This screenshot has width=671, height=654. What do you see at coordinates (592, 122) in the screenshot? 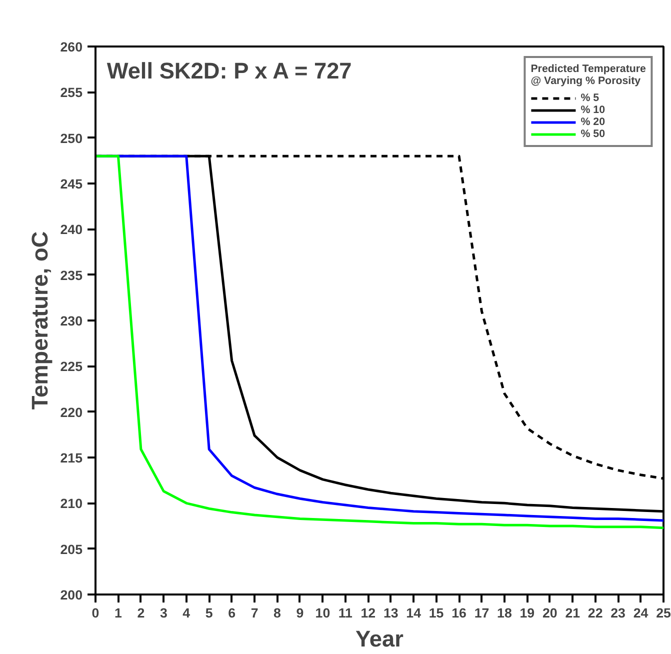
I see `legend-label: % 20` at bounding box center [592, 122].